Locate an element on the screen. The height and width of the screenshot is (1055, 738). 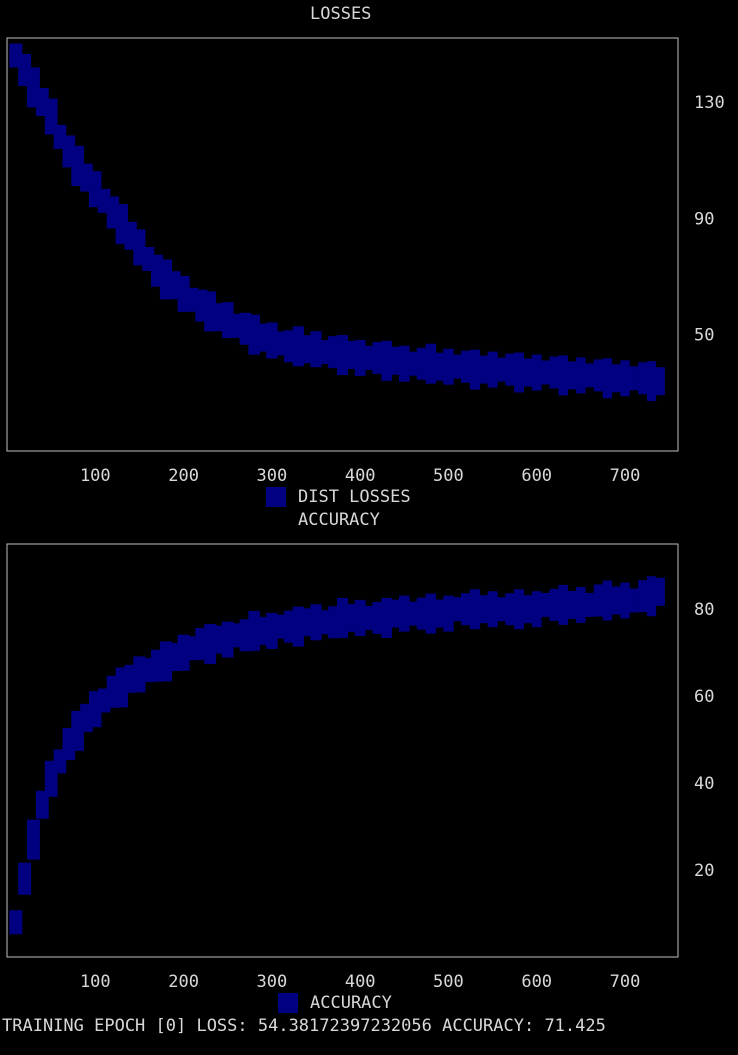
losses-x-tick-label: 300 is located at coordinates (272, 476).